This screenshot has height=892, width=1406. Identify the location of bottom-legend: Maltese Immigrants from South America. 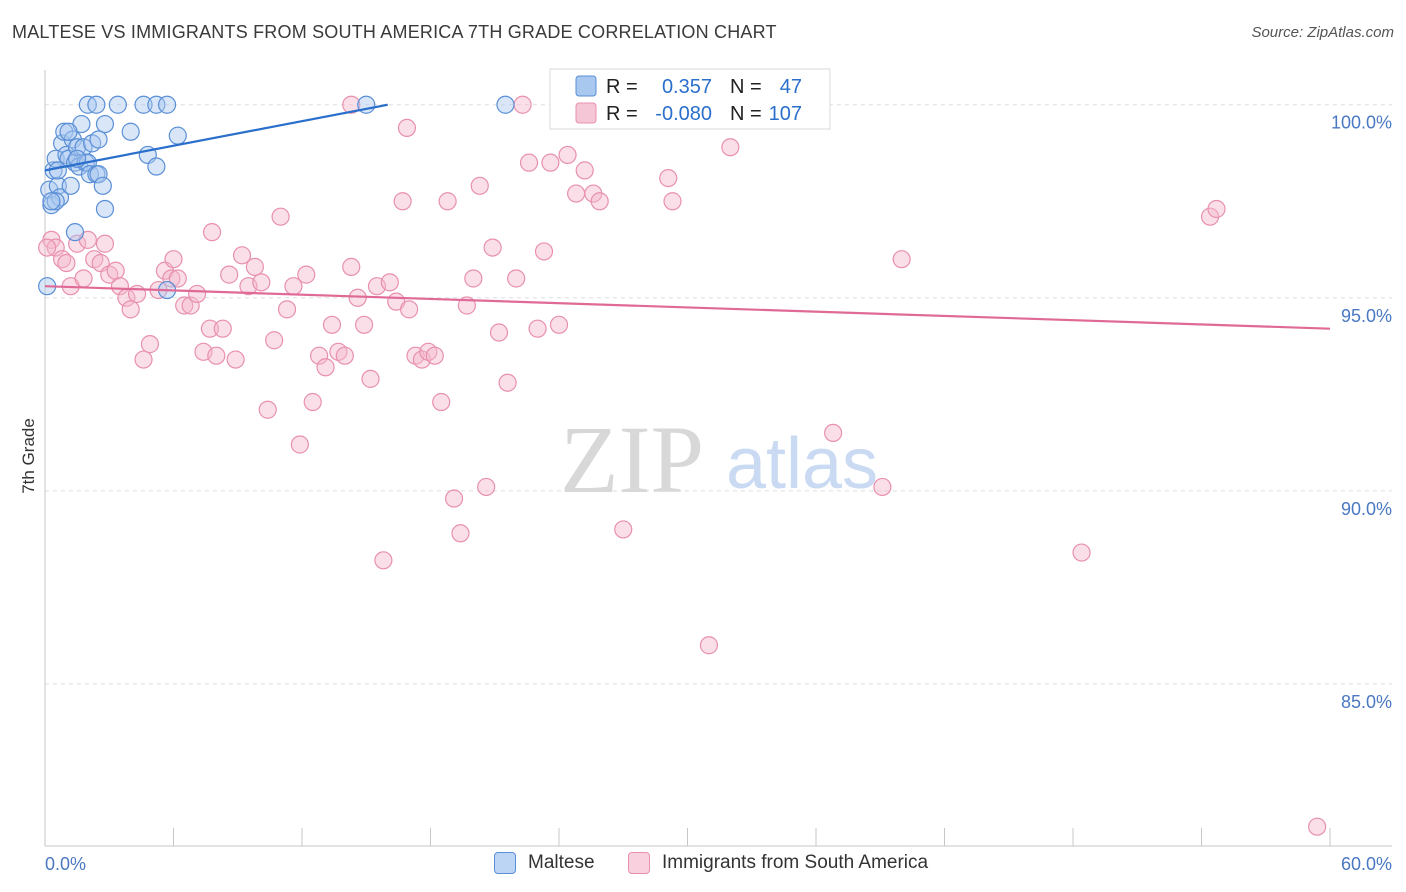
(703, 866).